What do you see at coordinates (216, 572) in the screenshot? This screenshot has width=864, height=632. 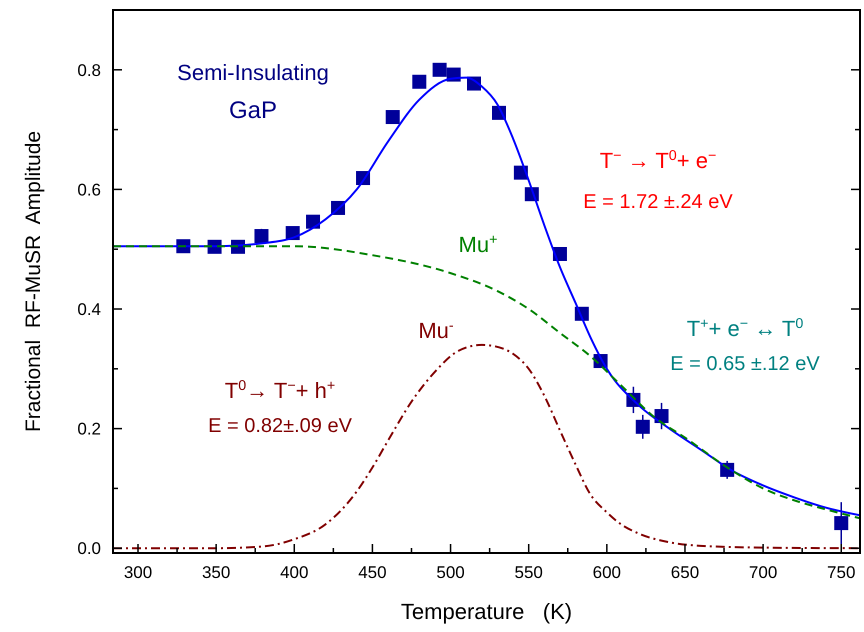 I see `x-tick-label: 350` at bounding box center [216, 572].